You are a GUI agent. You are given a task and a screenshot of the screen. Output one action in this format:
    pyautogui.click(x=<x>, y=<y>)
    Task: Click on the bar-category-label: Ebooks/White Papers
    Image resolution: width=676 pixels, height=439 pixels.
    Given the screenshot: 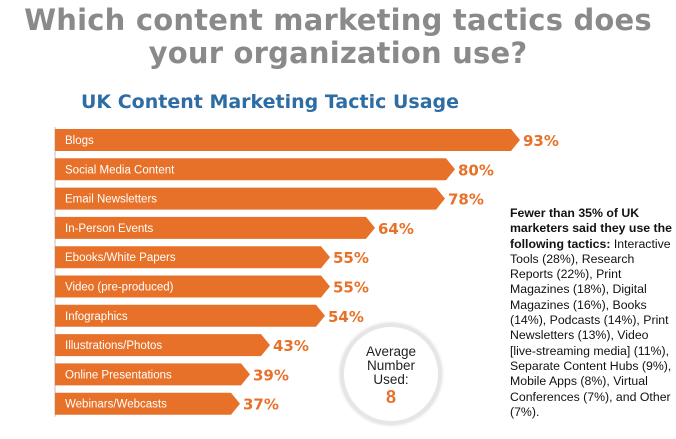 What is the action you would take?
    pyautogui.click(x=120, y=258)
    